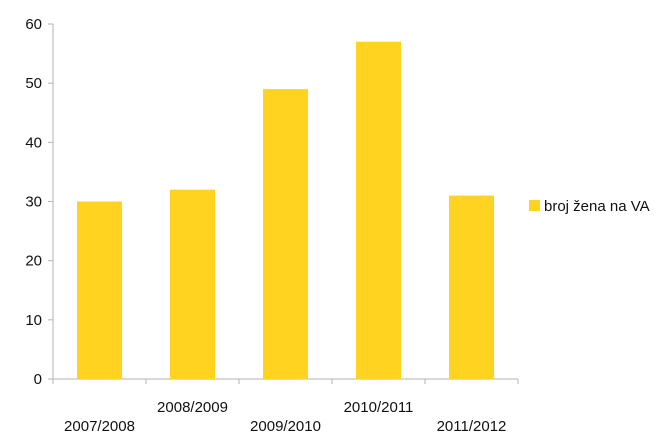  I want to click on x-tick-label: 2008/2009, so click(192, 407).